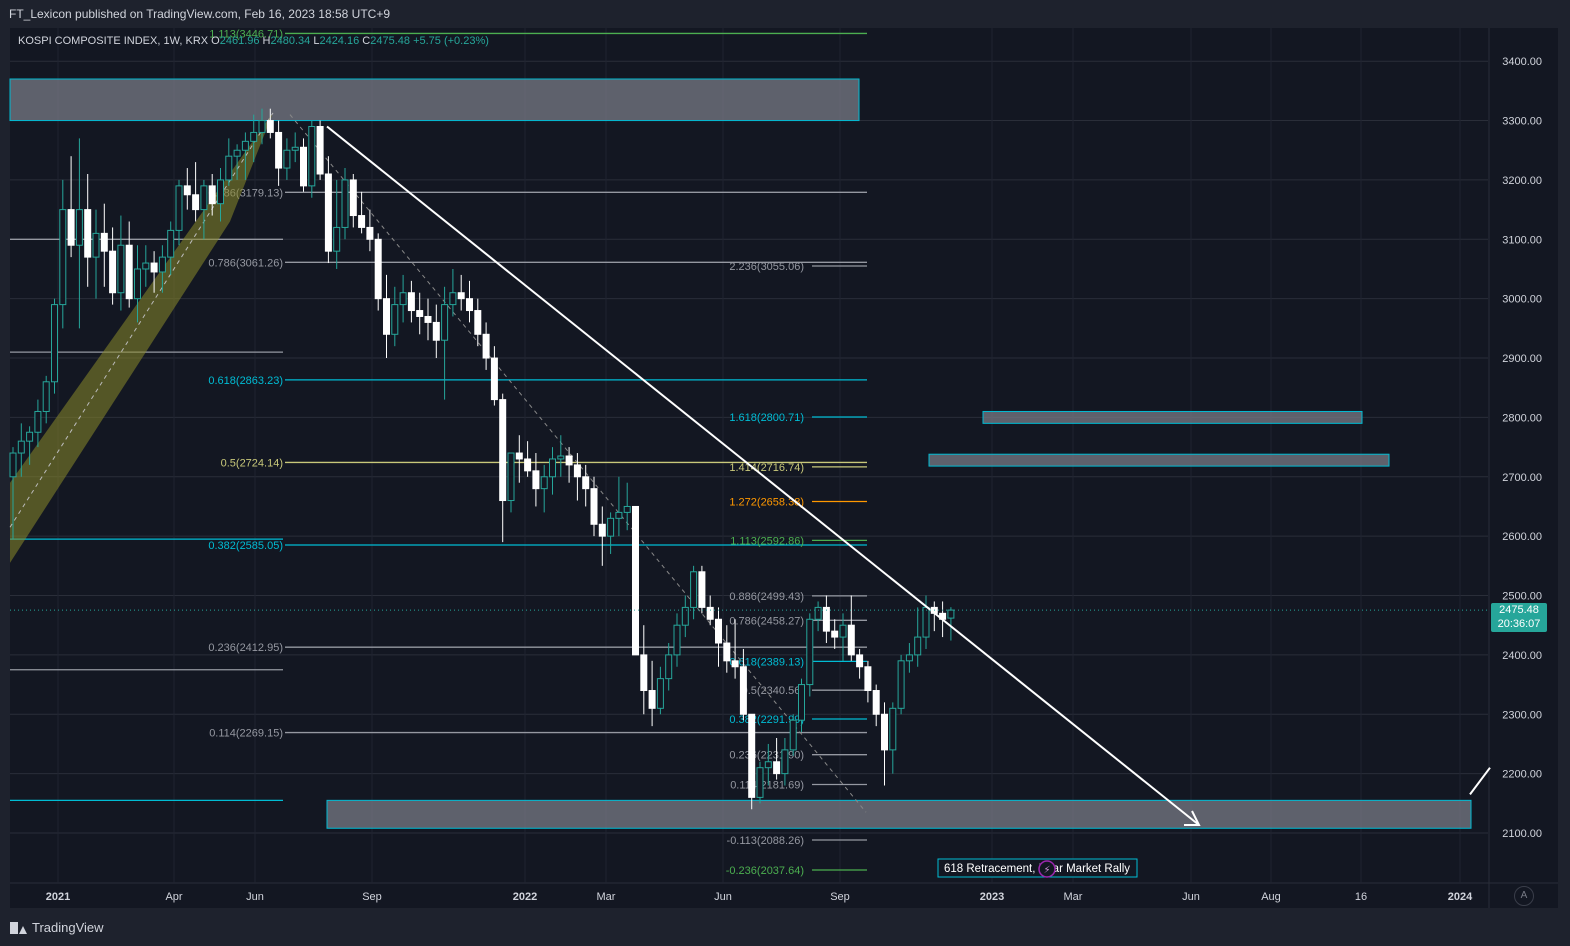 The image size is (1570, 946). Describe the element at coordinates (68, 927) in the screenshot. I see `brand-name: TradingView` at that location.